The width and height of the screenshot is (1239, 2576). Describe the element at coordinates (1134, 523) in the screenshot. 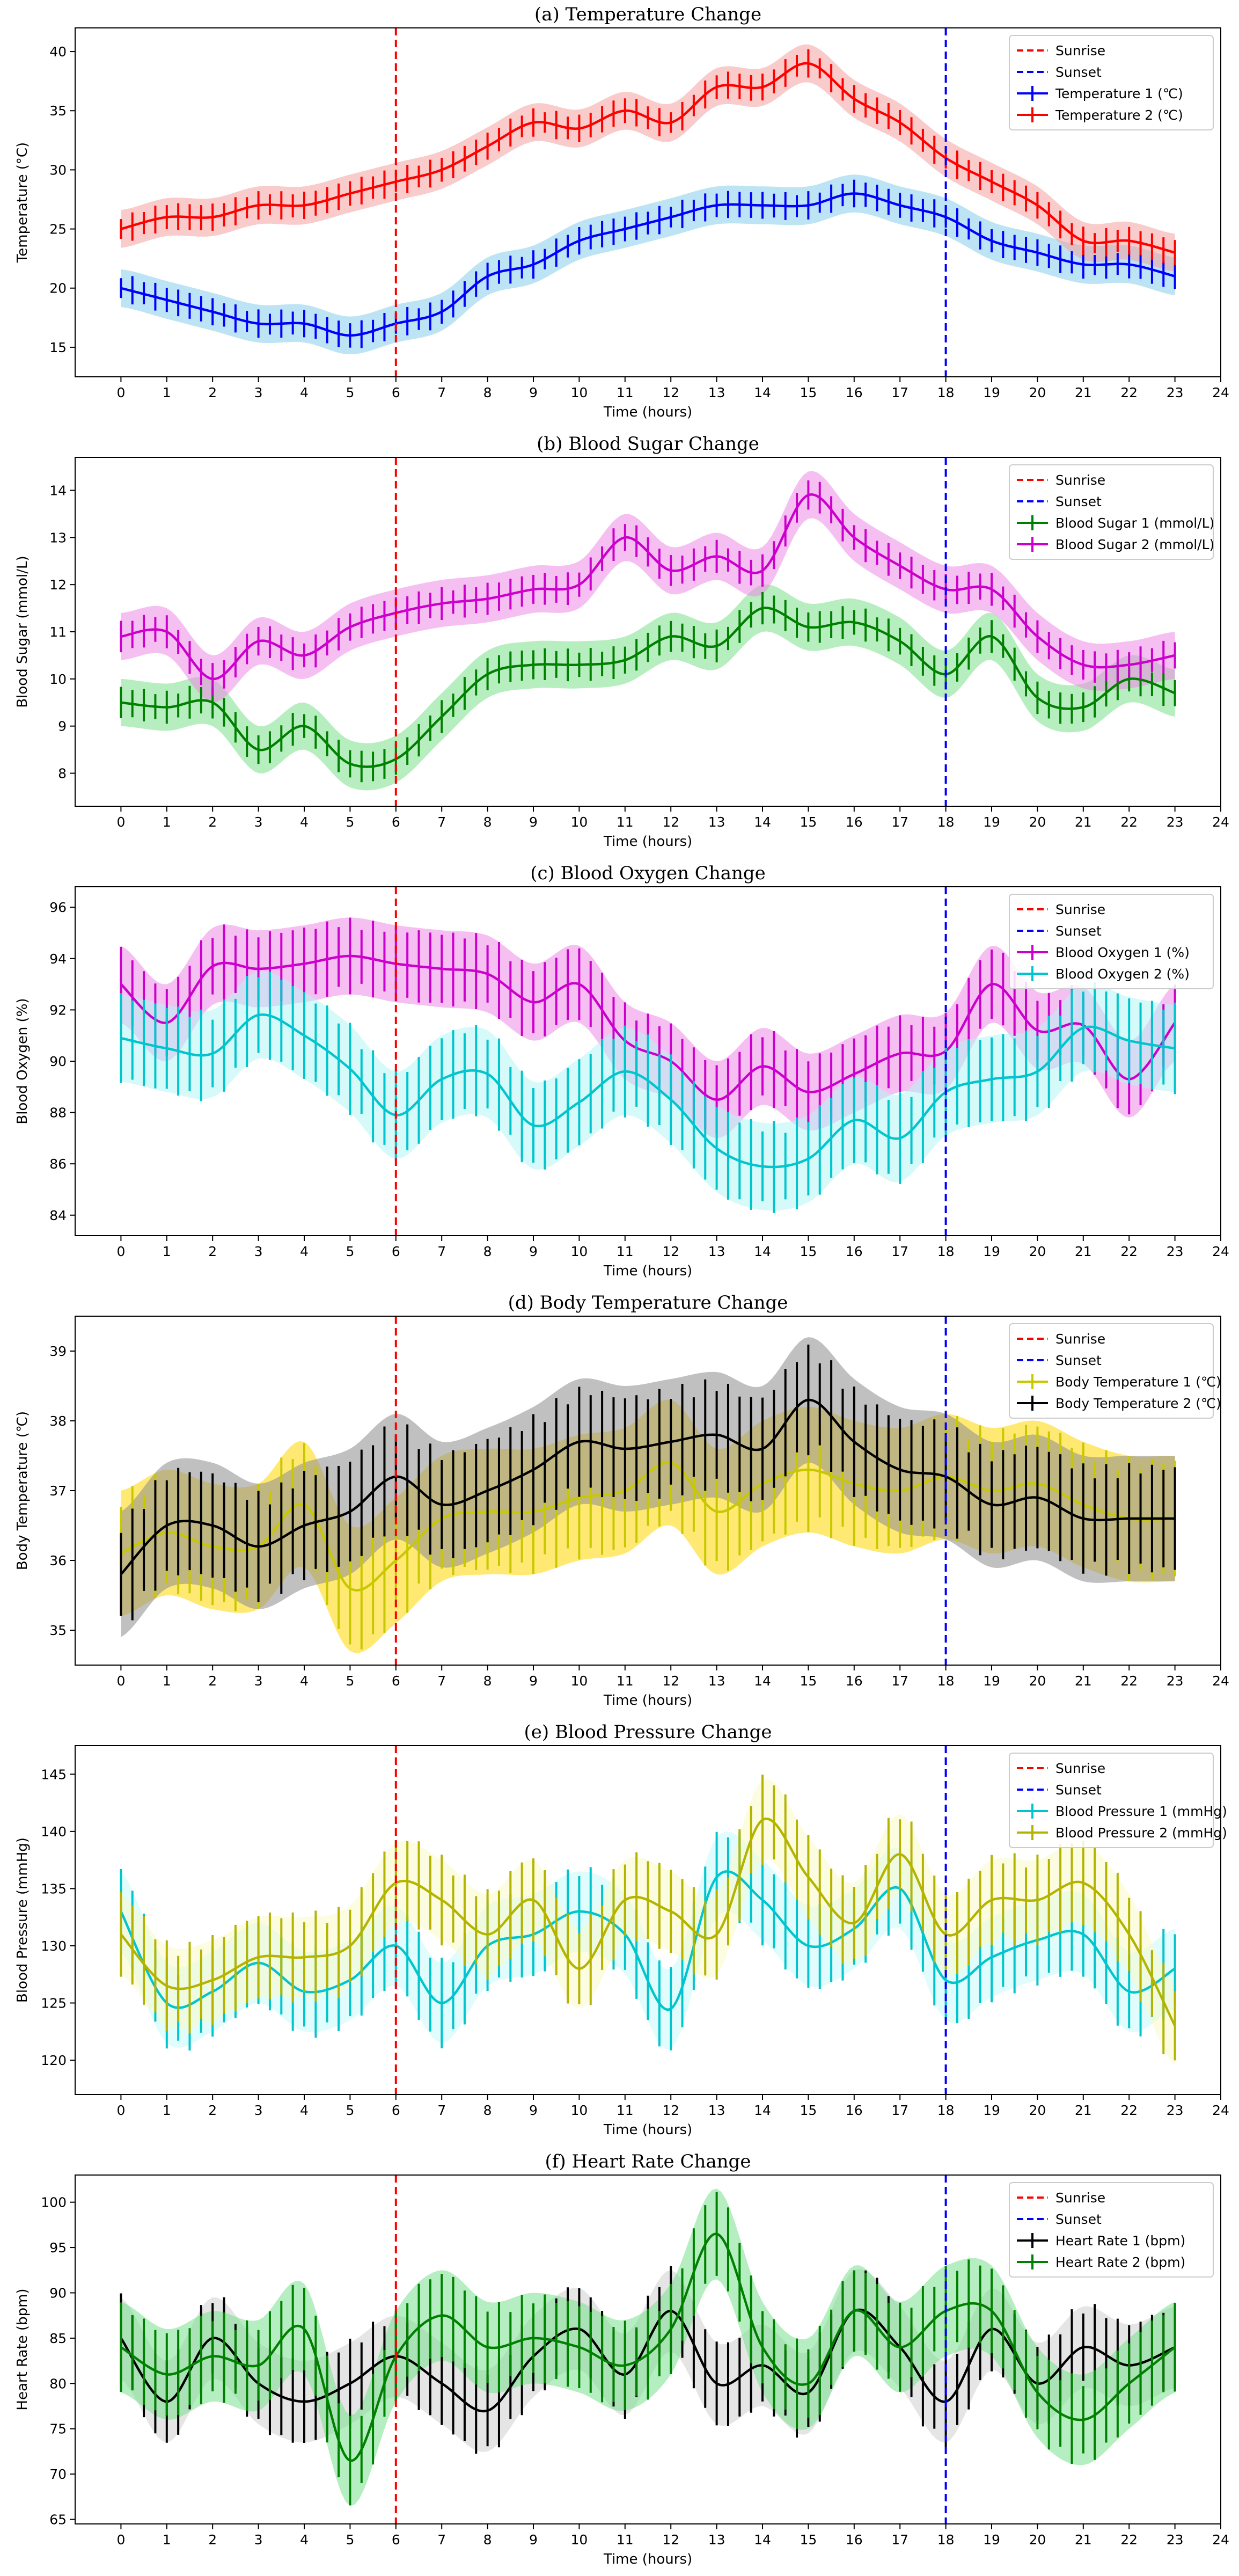

I see `legend-label: Blood Sugar 1 (mmol/L)` at that location.